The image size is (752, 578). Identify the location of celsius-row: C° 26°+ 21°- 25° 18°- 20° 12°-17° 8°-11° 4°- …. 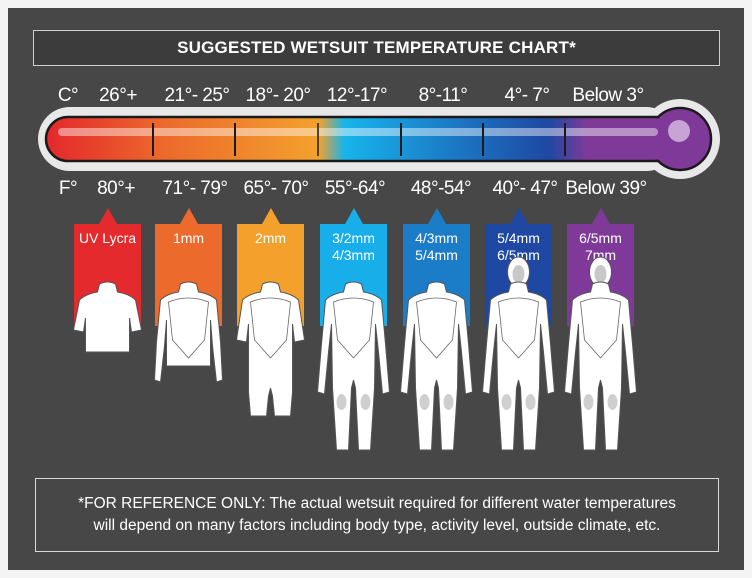
(376, 98).